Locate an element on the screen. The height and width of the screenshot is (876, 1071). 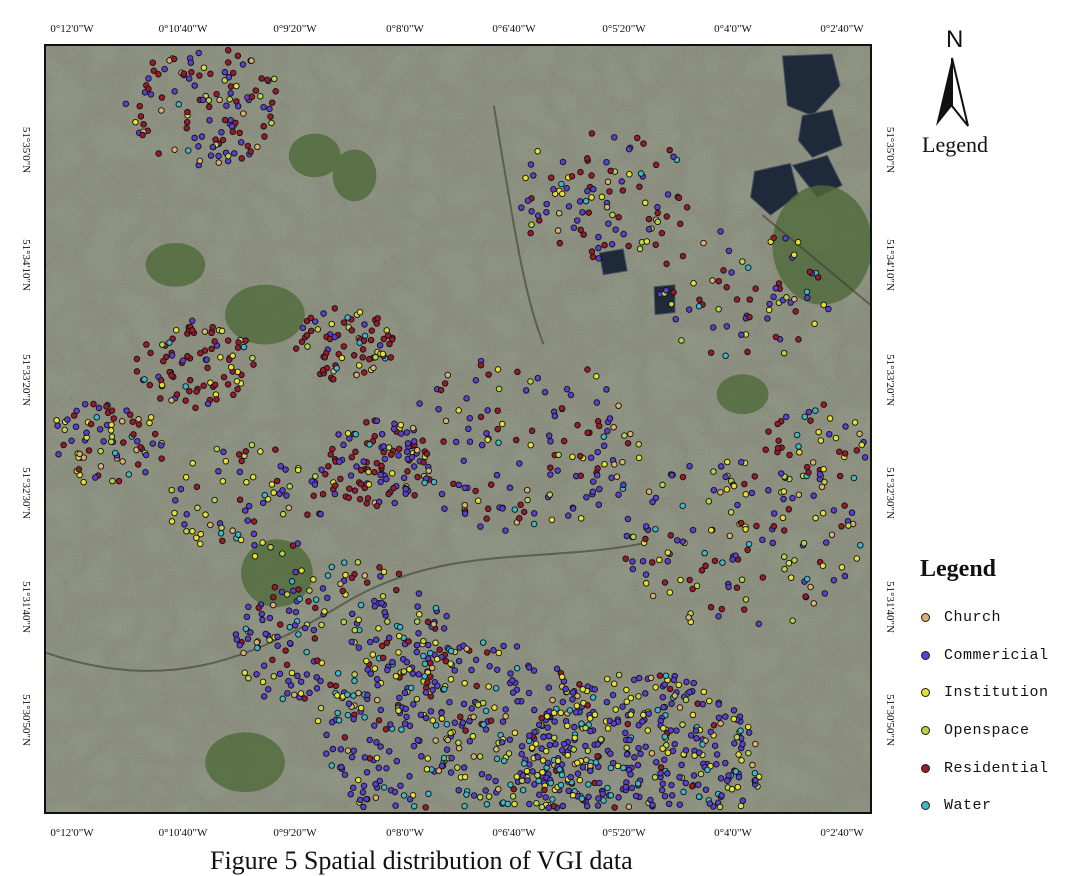
legend-swatch is located at coordinates (925, 768).